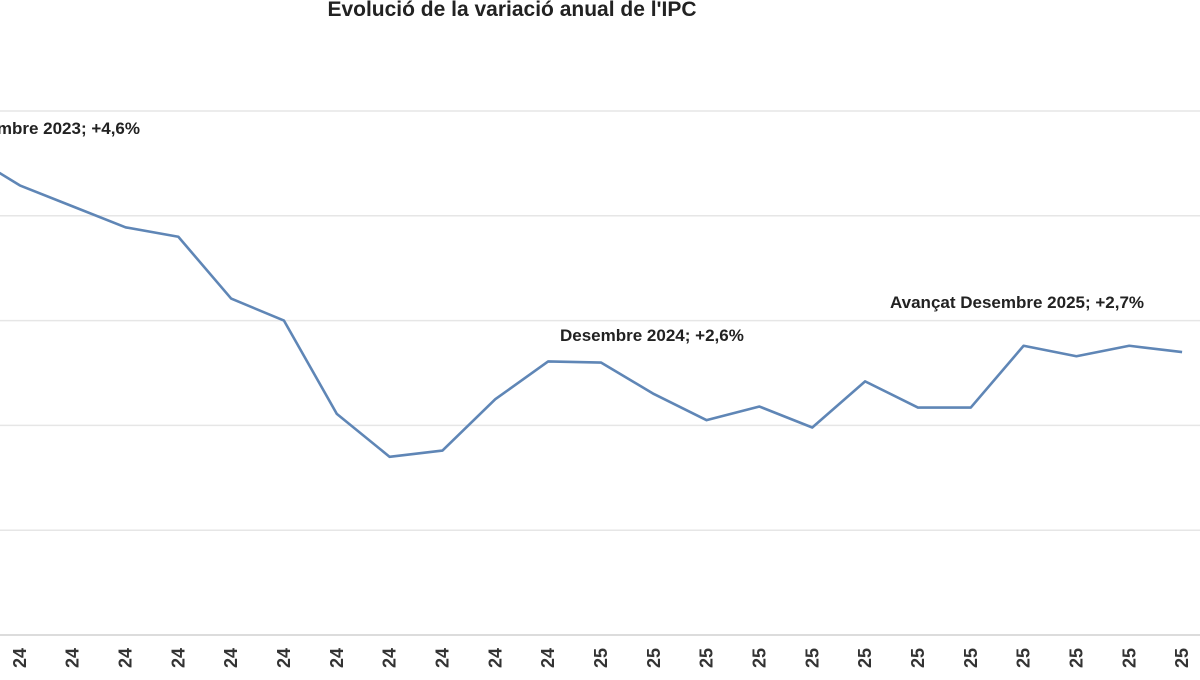 The image size is (1200, 680). I want to click on annotation: Desembre 2024; +2,6%, so click(652, 335).